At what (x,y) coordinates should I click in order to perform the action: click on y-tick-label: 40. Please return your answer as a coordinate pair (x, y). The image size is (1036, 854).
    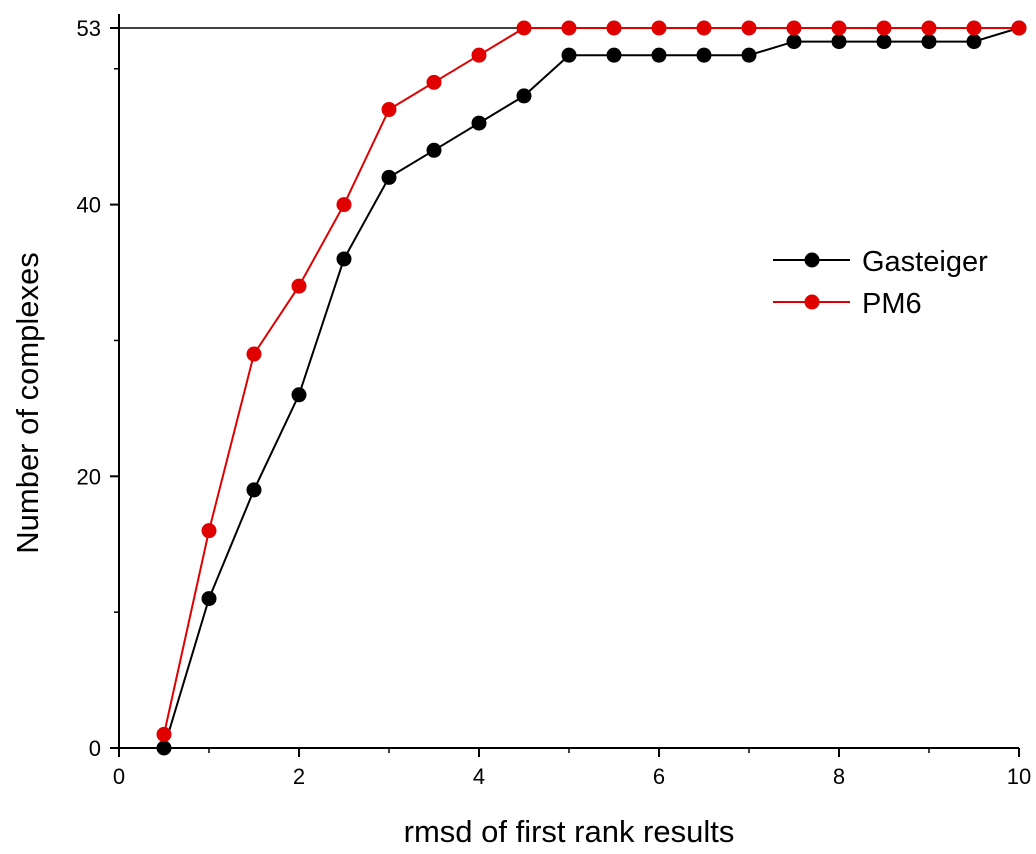
    Looking at the image, I should click on (89, 205).